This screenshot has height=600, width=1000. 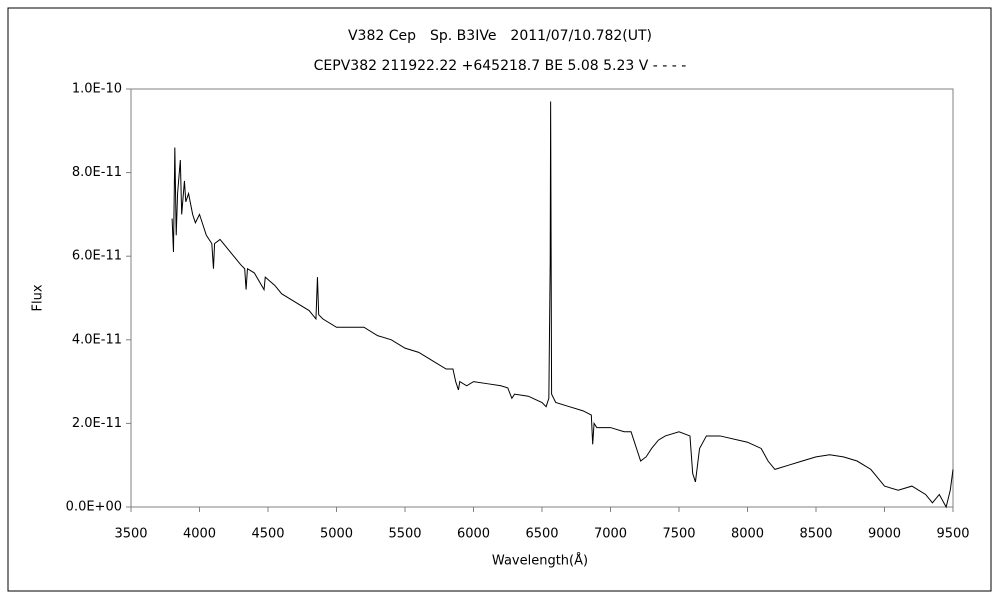 What do you see at coordinates (610, 534) in the screenshot?
I see `x-tick-label: 7000` at bounding box center [610, 534].